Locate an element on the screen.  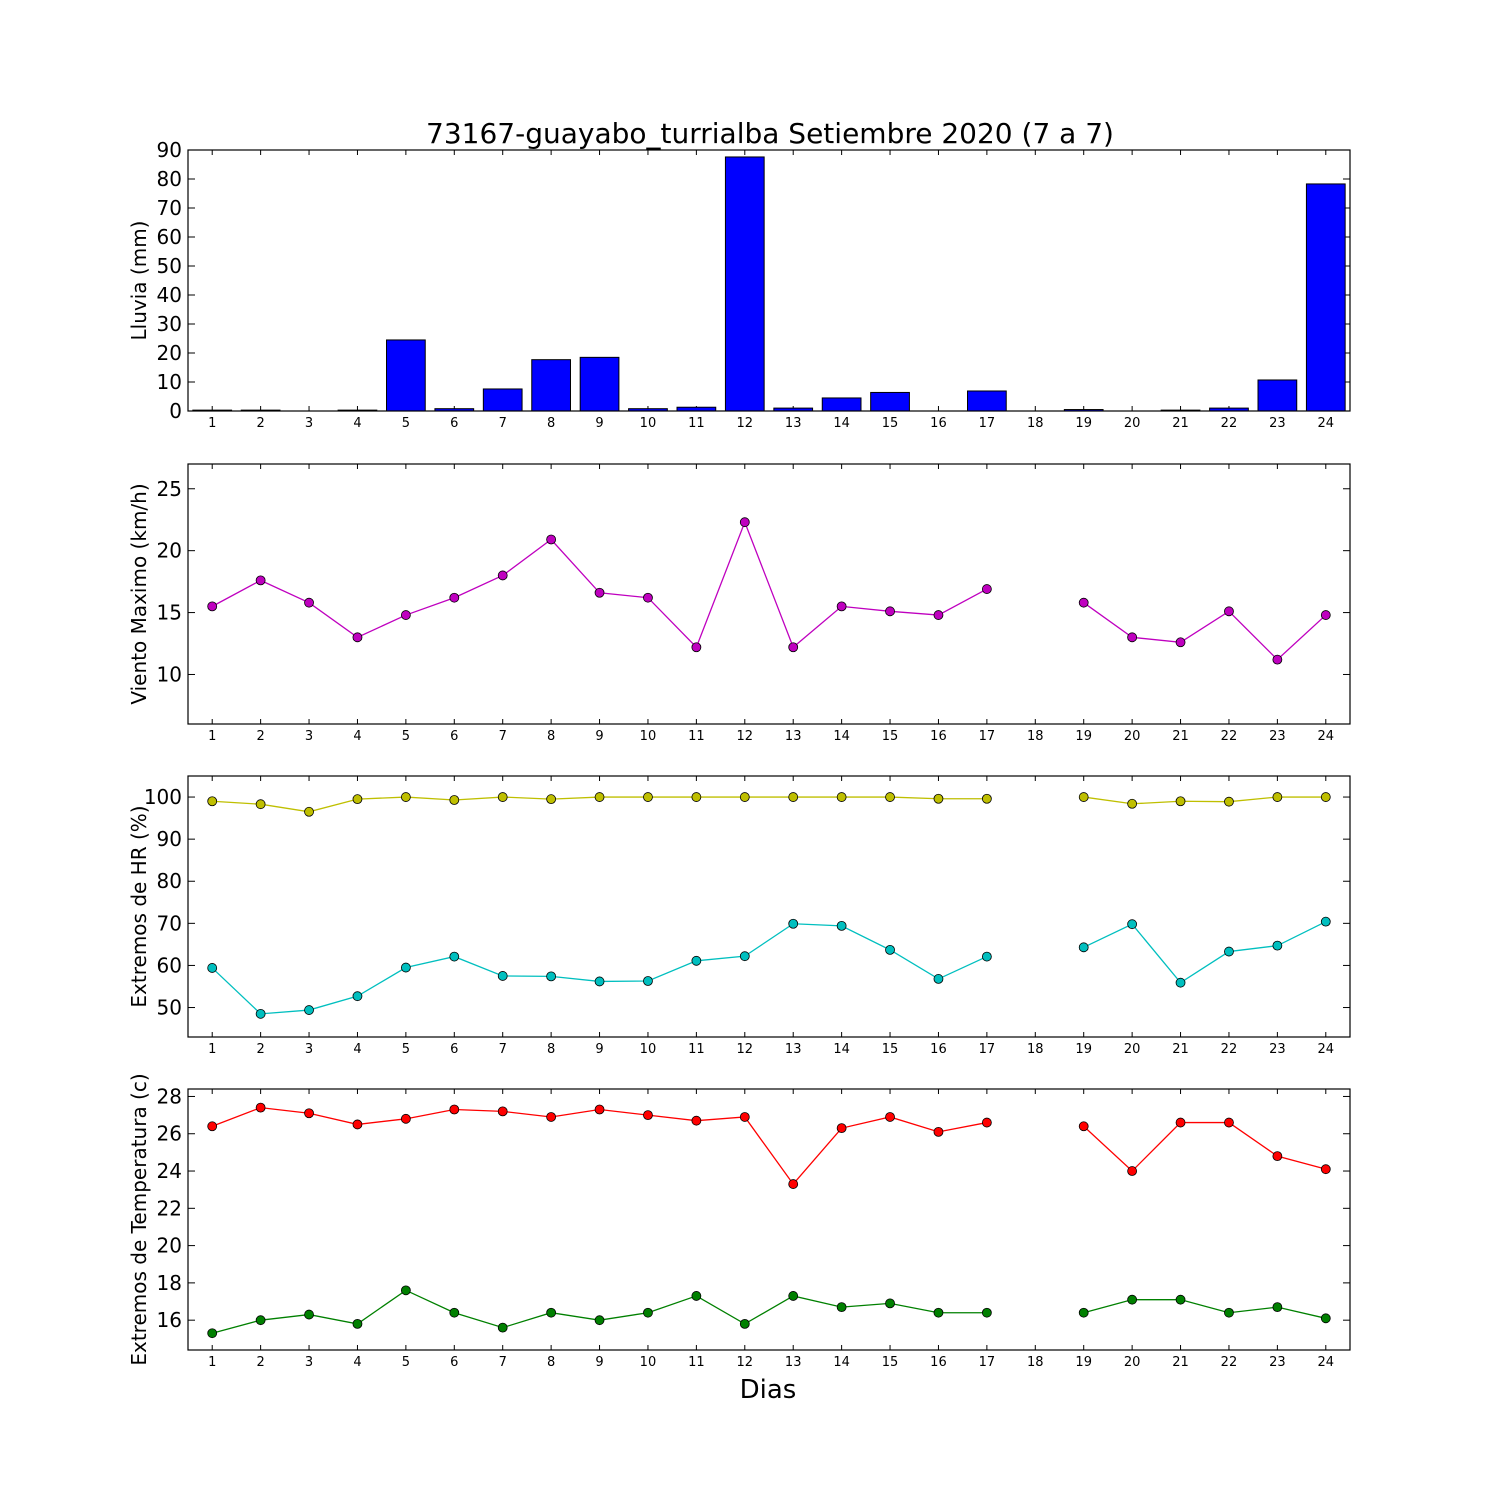
x-tick-label-lluvia: 7 is located at coordinates (503, 423).